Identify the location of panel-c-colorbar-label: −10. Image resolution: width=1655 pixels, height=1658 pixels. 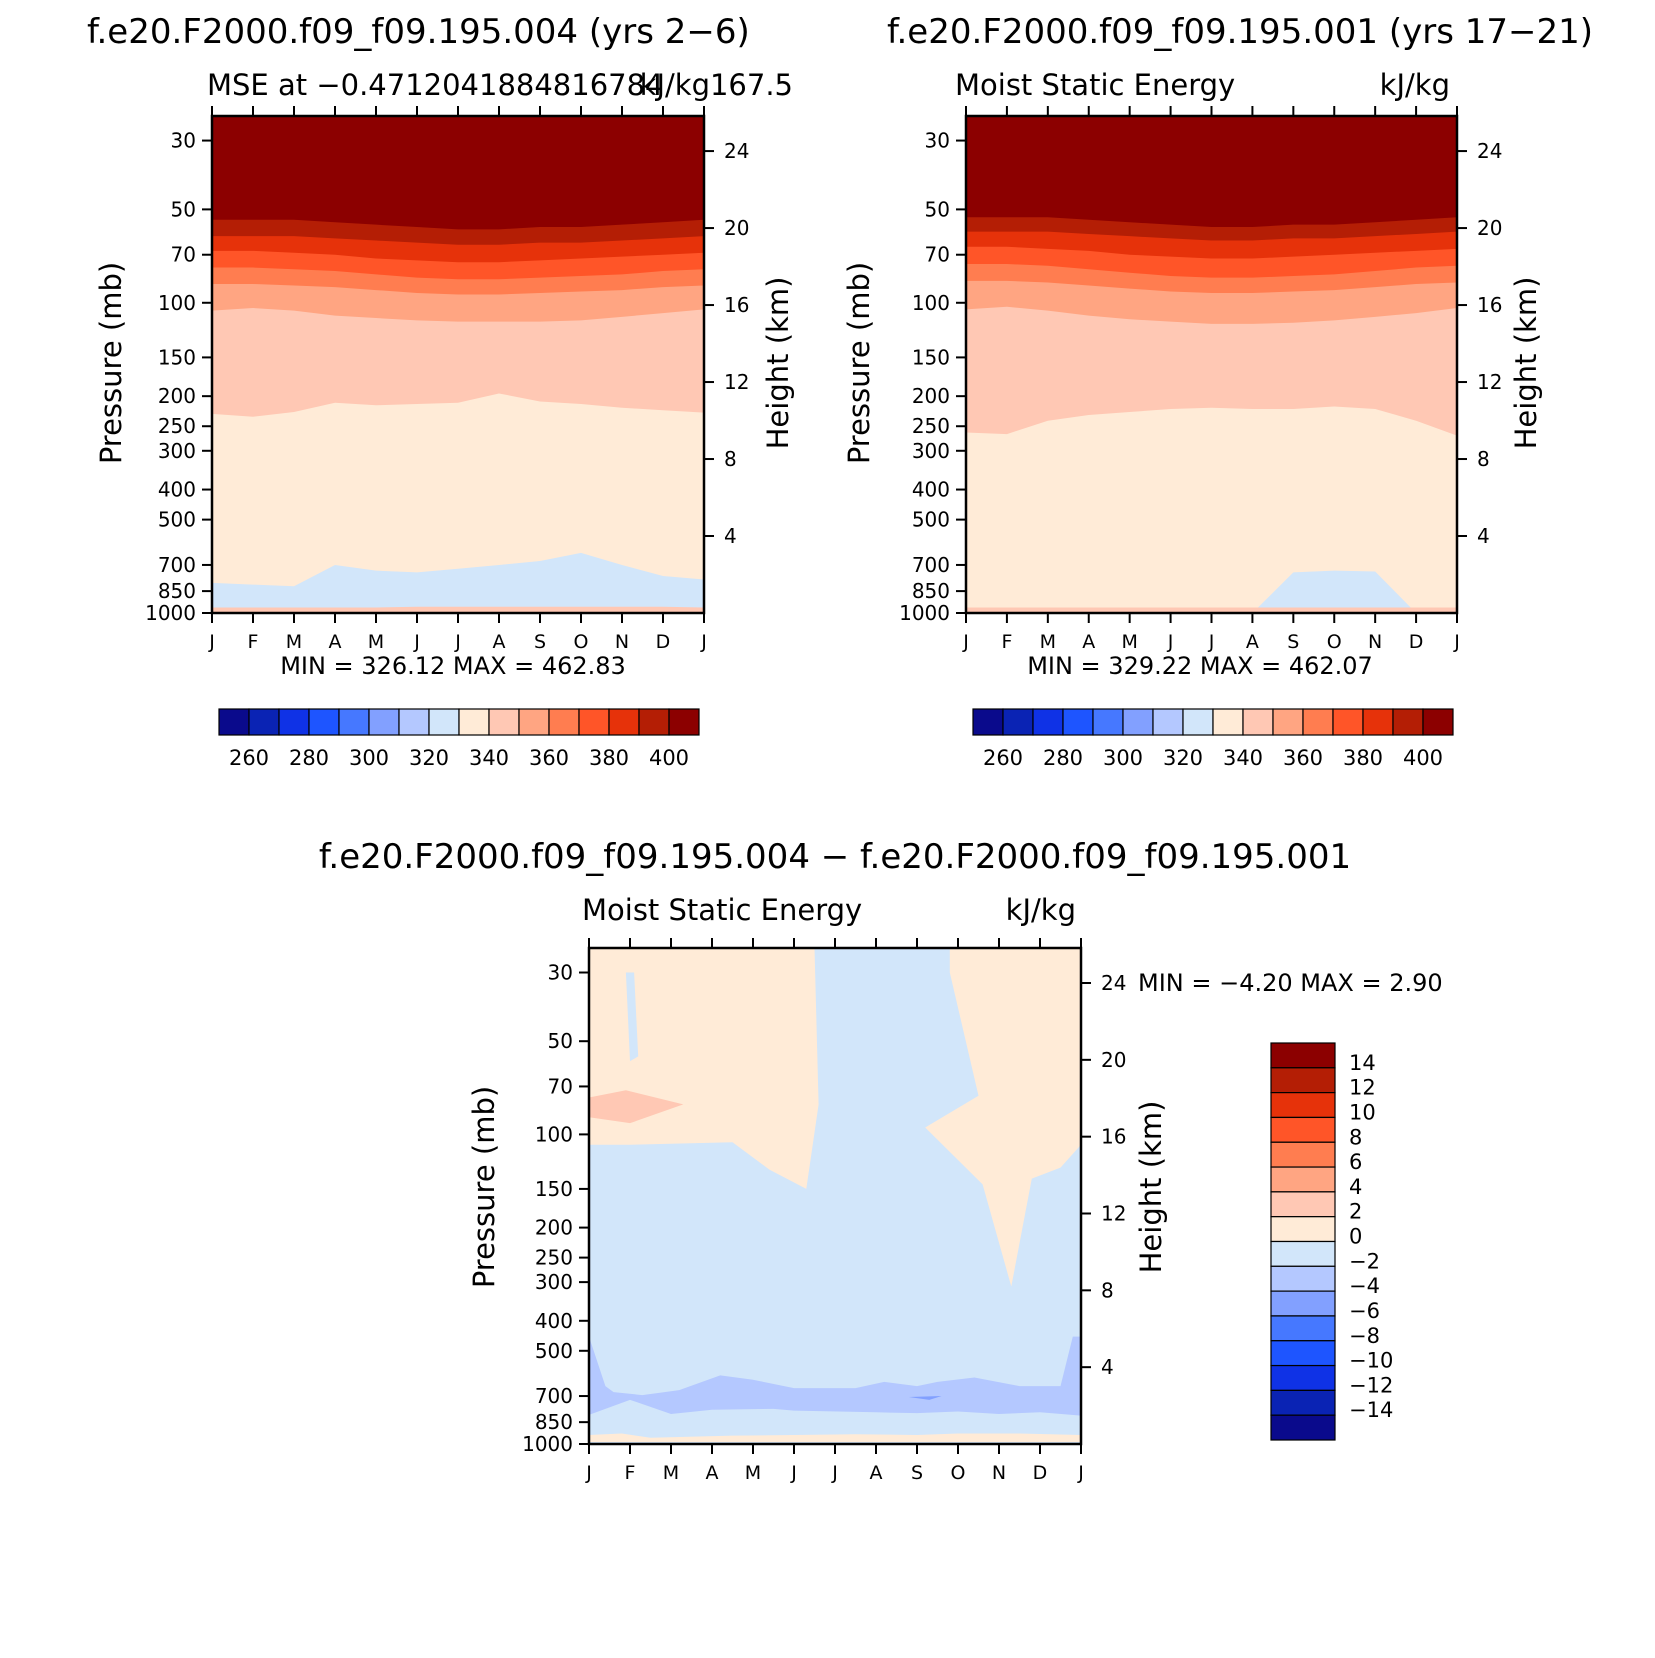
(1371, 1361).